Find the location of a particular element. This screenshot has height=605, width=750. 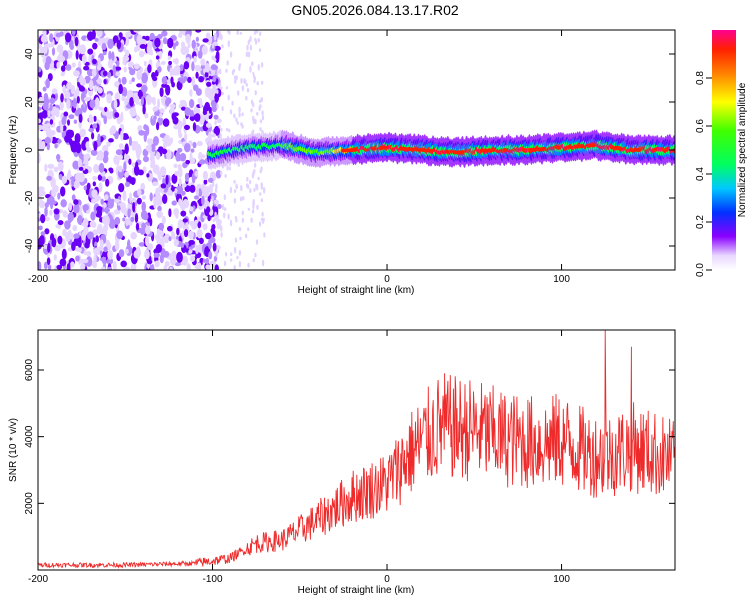

spectrogram-ytick-label: 0 is located at coordinates (29, 150).